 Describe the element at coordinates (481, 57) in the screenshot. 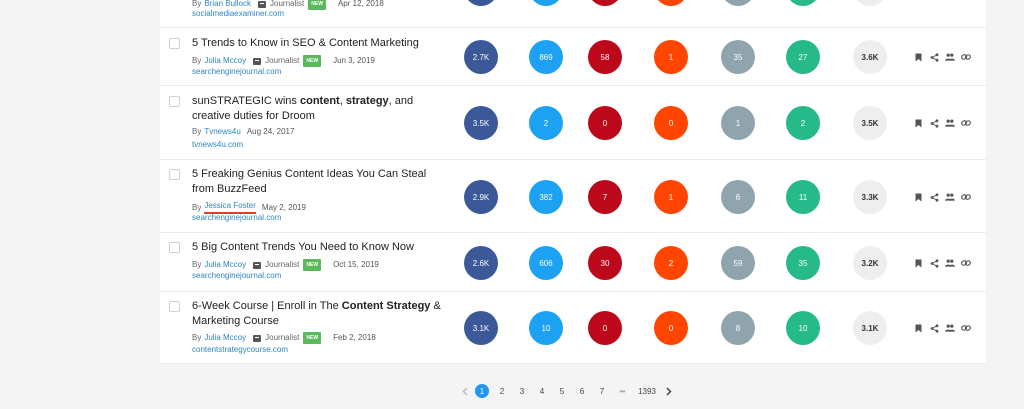

I see `facebook-engagement: 2.7K` at that location.